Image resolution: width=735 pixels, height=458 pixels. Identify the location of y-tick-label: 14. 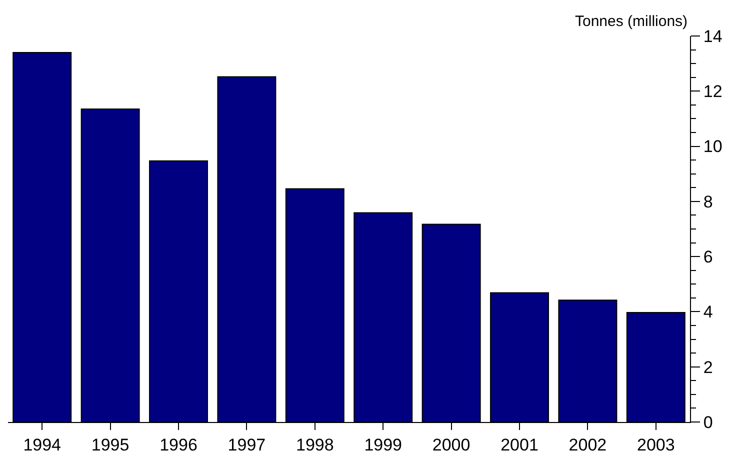
(712, 36).